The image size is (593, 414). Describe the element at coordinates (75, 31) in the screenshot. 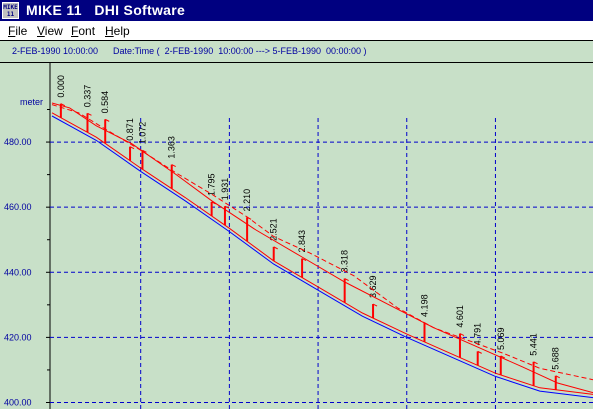

I see `menu-font-hotkey: F` at that location.